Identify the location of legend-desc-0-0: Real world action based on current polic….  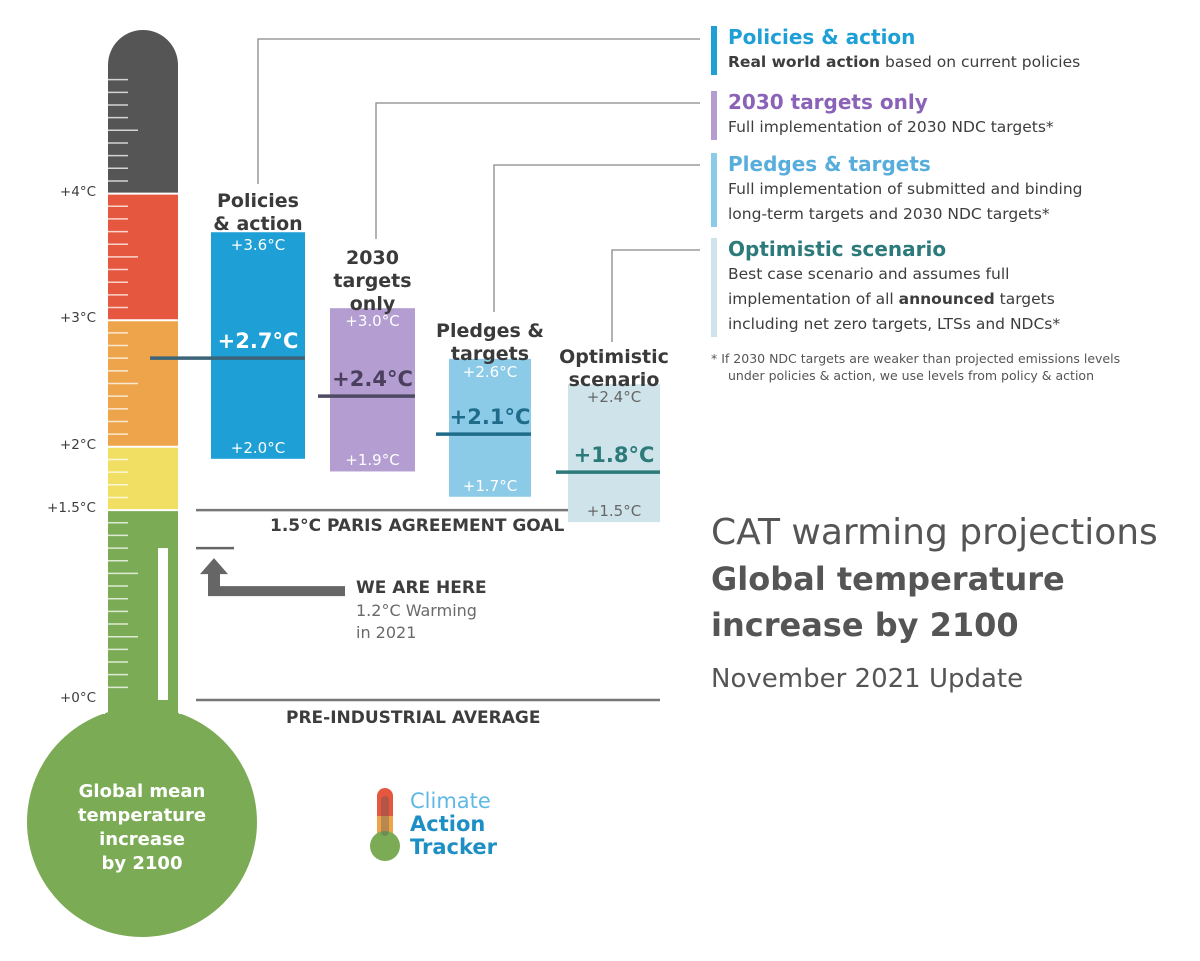
(904, 62).